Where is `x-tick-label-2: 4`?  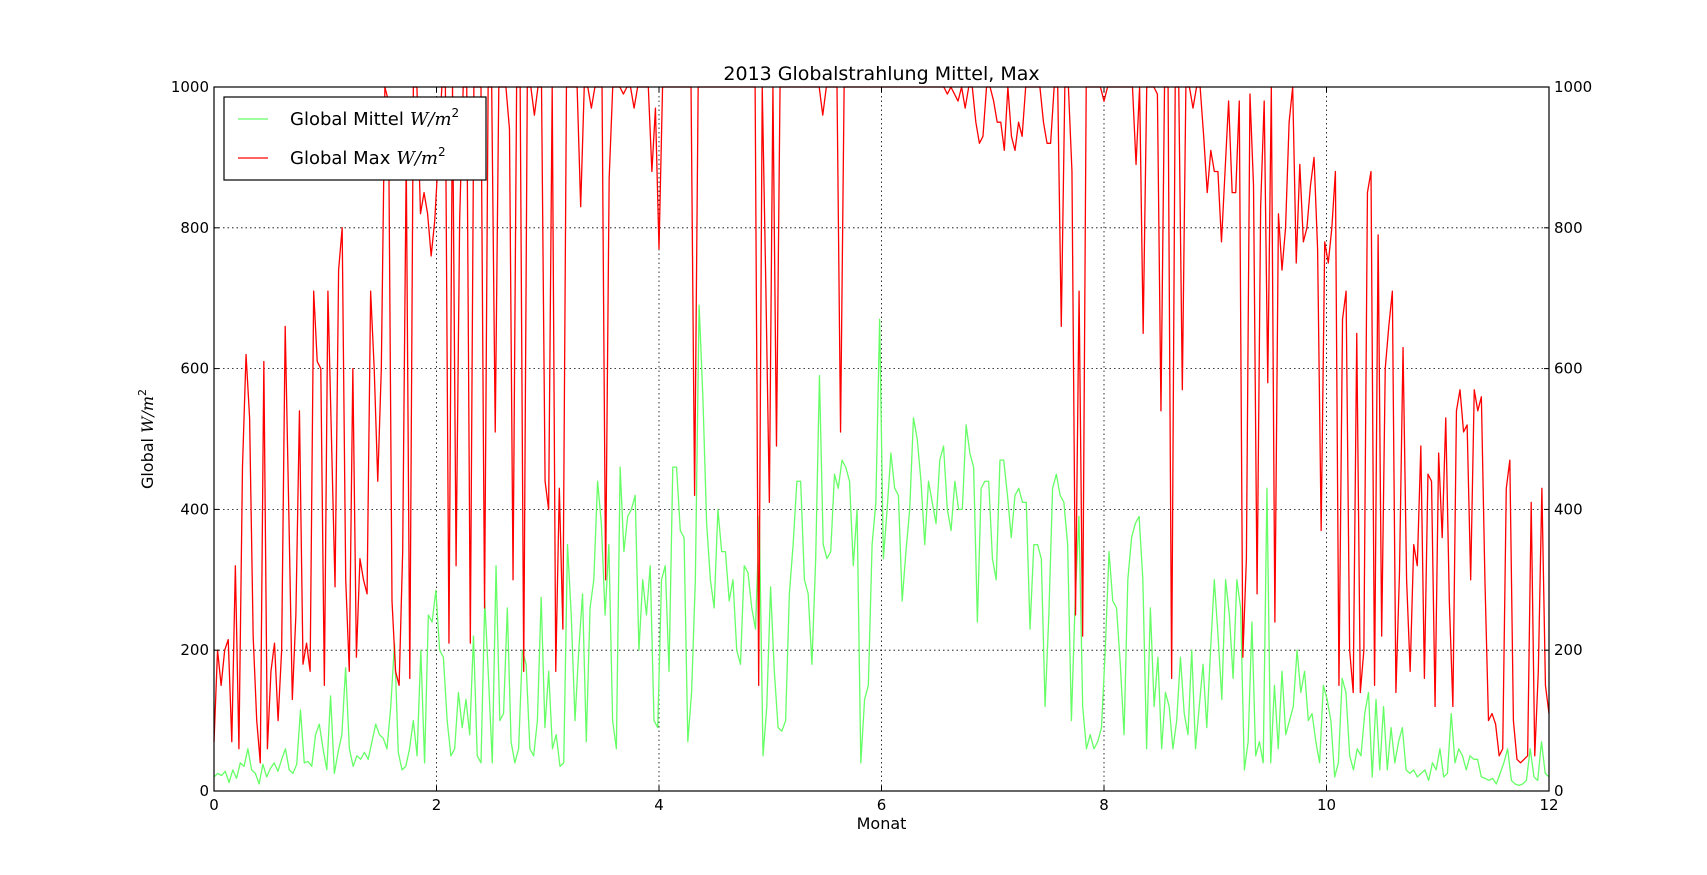 x-tick-label-2: 4 is located at coordinates (659, 805).